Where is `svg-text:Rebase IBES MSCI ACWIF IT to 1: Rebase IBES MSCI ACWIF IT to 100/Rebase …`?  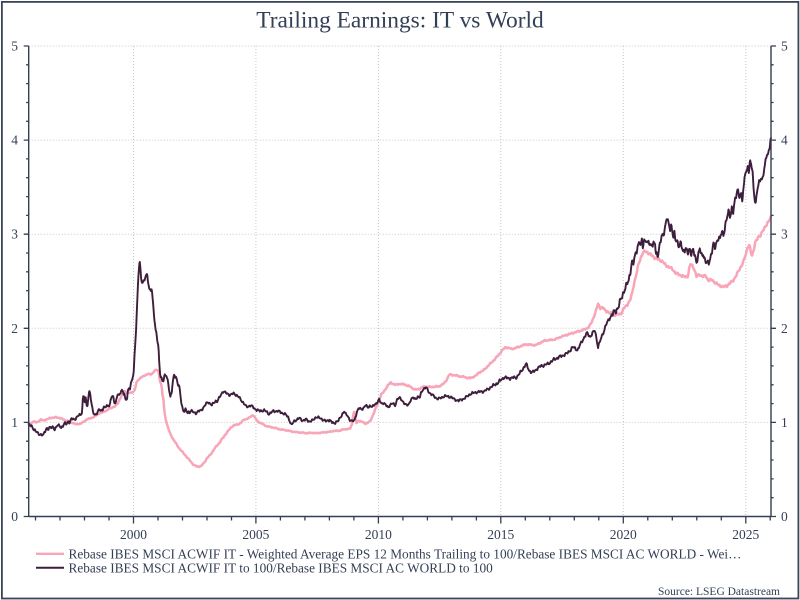 svg-text:Rebase IBES MSCI ACWIF IT to 1: Rebase IBES MSCI ACWIF IT to 100/Rebase … is located at coordinates (281, 568).